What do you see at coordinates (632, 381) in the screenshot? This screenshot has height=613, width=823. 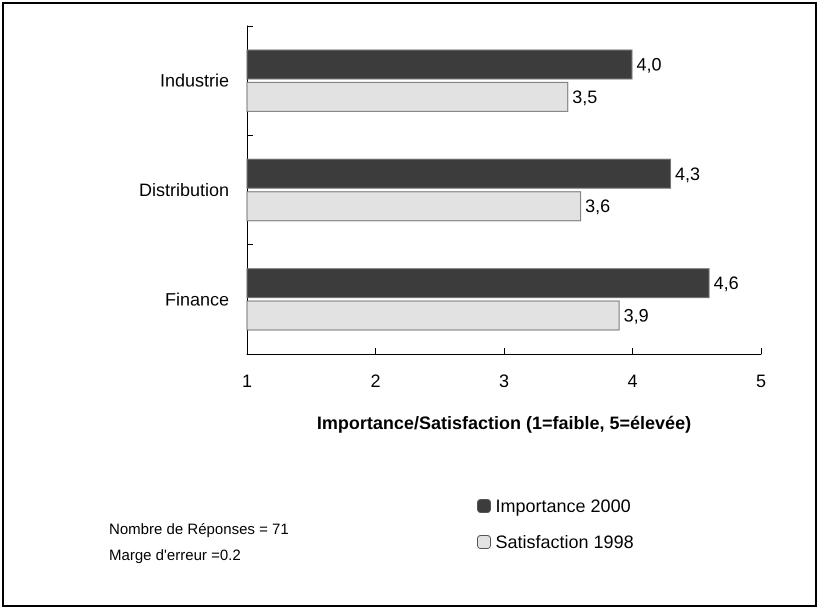 I see `x-tick-label: 4` at bounding box center [632, 381].